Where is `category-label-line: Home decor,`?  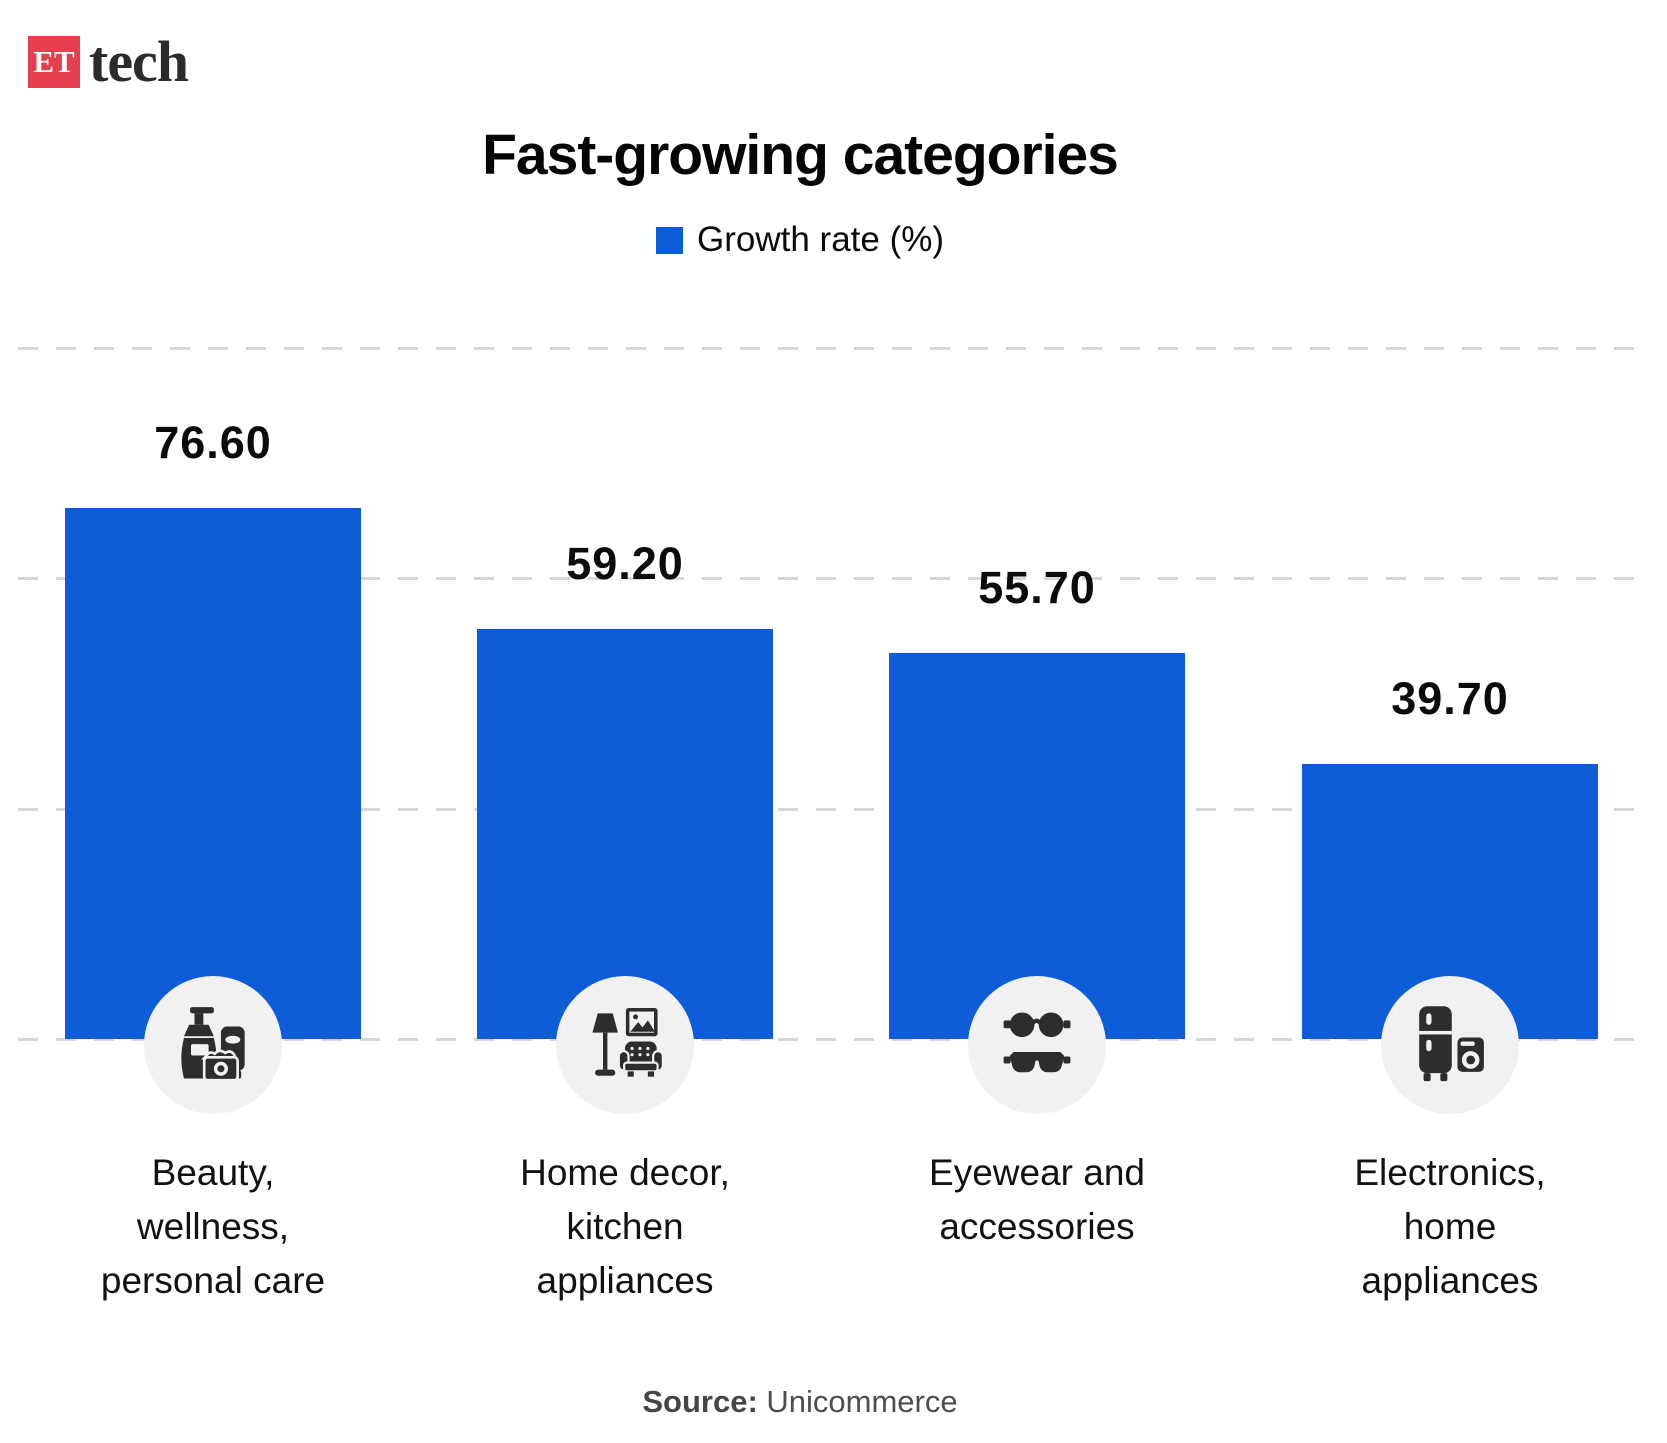
category-label-line: Home decor, is located at coordinates (625, 1172).